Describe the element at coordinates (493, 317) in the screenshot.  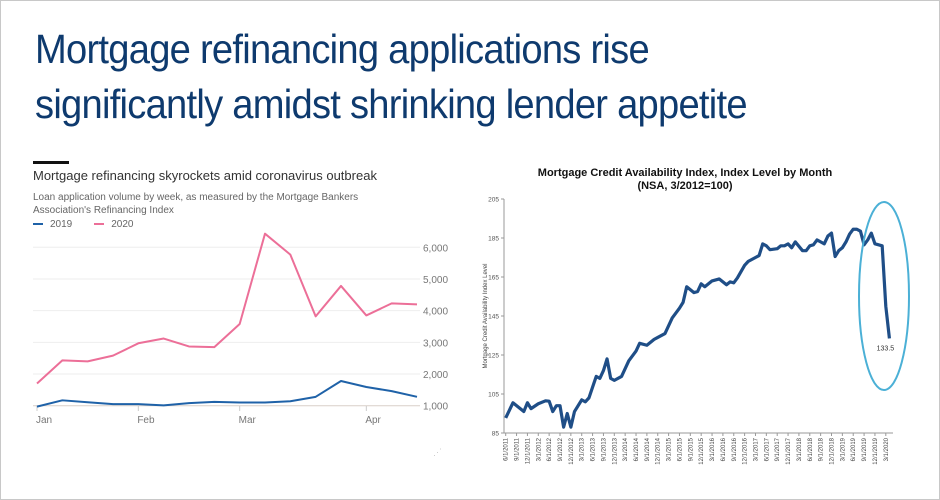
I see `y-tick-label: 145` at that location.